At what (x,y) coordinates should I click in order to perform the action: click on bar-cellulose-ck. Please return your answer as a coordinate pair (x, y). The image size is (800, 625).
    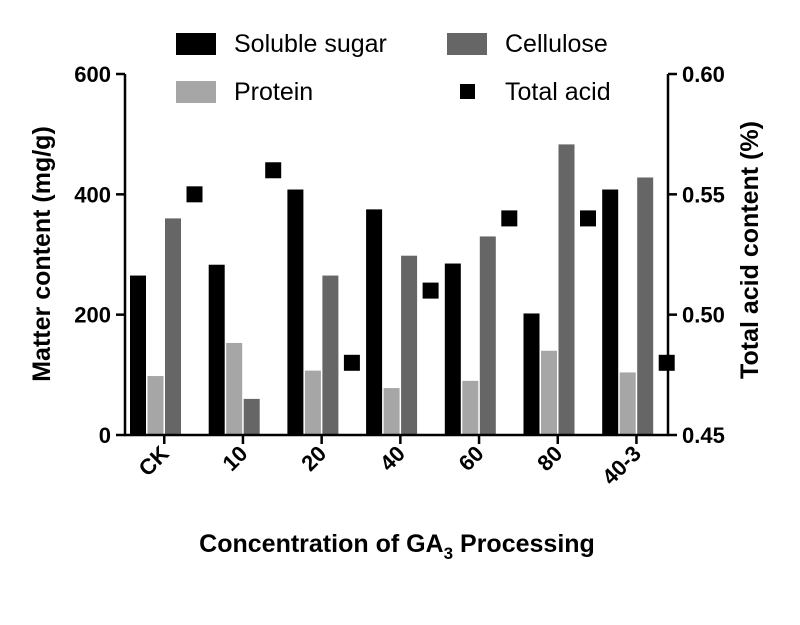
    Looking at the image, I should click on (173, 326).